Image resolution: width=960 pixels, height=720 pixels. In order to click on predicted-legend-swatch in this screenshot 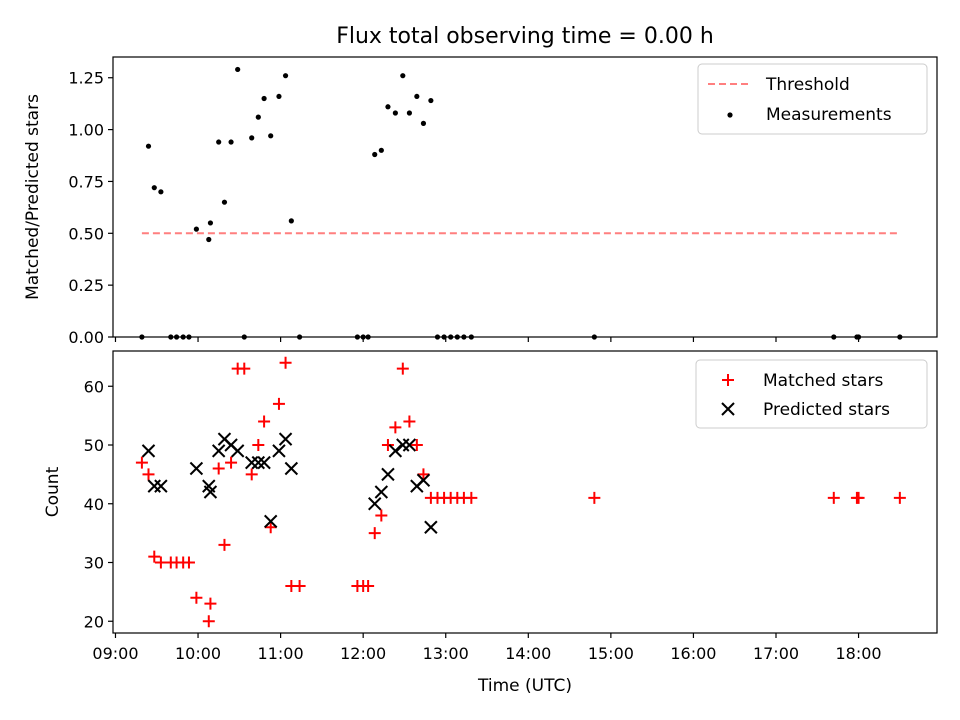, I will do `click(728, 409)`.